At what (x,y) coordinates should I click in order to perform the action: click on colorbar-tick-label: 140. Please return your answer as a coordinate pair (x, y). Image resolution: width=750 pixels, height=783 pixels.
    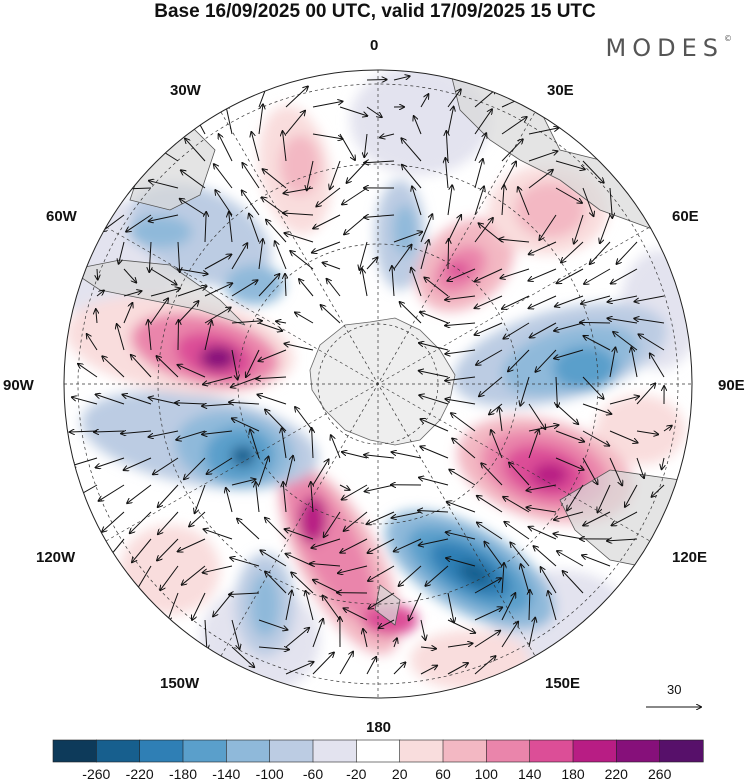
    Looking at the image, I should click on (530, 774).